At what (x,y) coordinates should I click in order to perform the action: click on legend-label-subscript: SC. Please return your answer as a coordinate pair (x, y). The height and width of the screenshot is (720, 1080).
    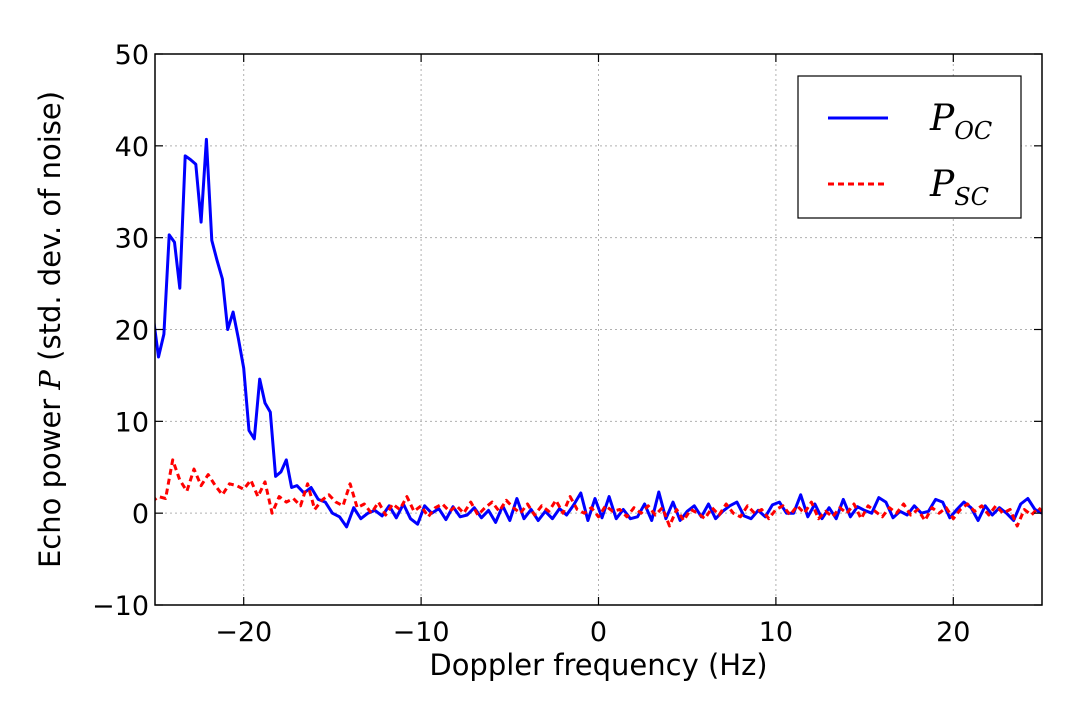
    Looking at the image, I should click on (971, 197).